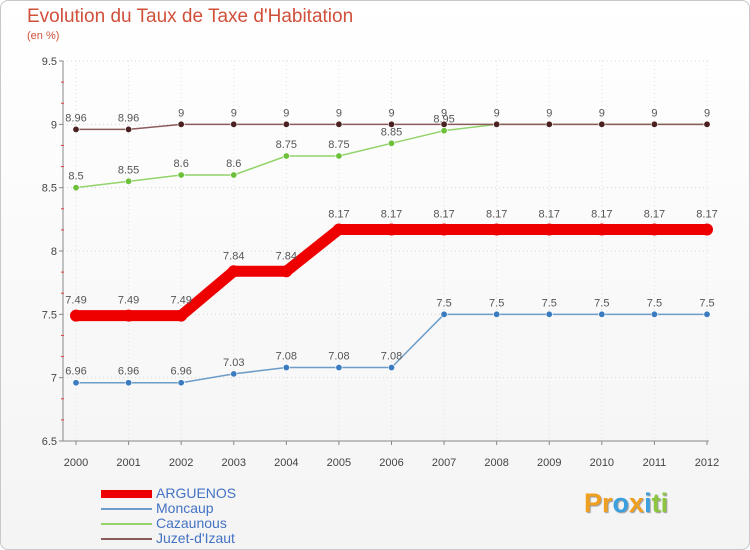 This screenshot has height=550, width=750. Describe the element at coordinates (195, 538) in the screenshot. I see `legend-label: Juzet-d'Izaut` at that location.